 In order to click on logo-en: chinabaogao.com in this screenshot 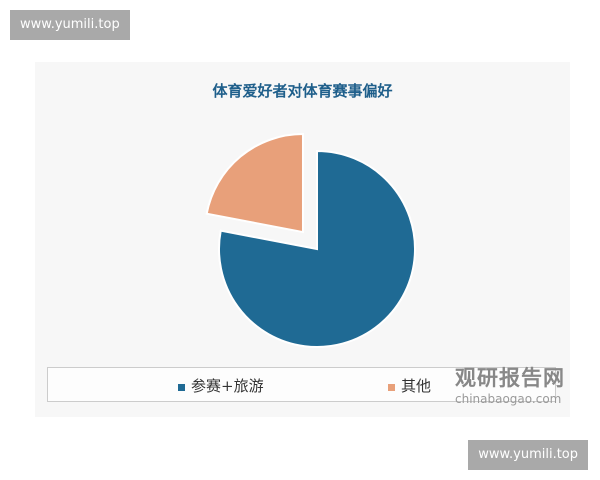, I will do `click(508, 399)`.